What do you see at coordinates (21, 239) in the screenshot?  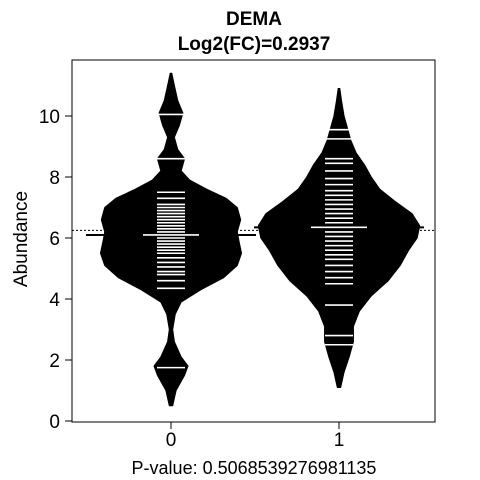 I see `y-axis-label: Abundance` at bounding box center [21, 239].